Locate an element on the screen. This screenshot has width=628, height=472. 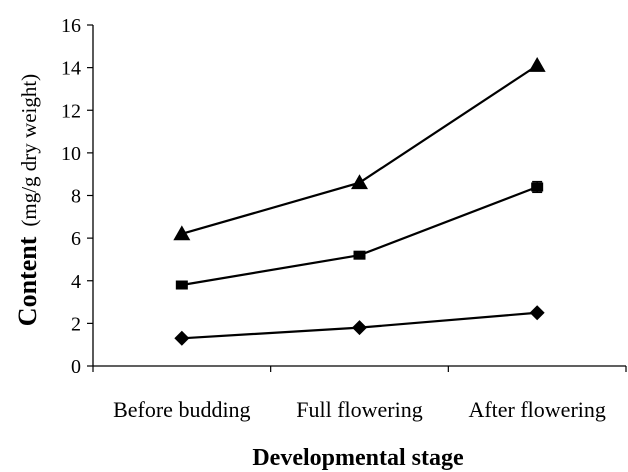
x-category-label: Before budding is located at coordinates (181, 409).